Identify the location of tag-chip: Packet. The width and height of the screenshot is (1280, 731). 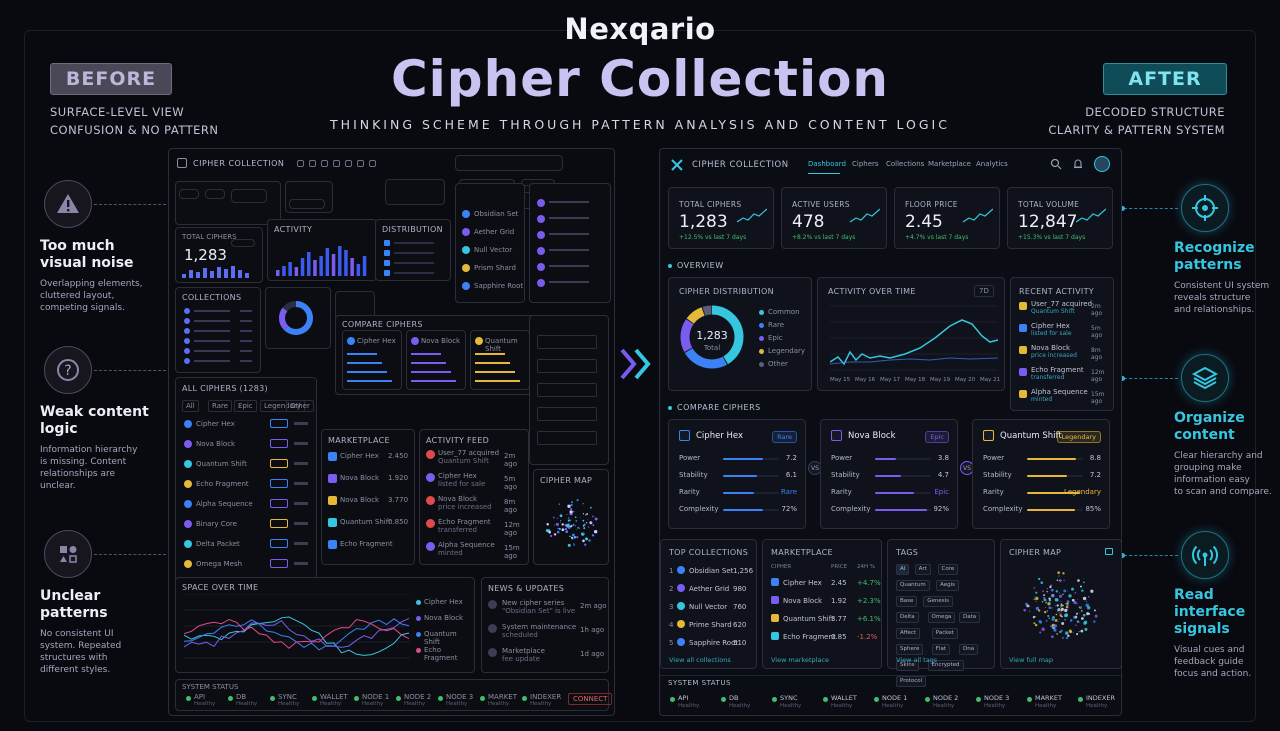
(944, 633).